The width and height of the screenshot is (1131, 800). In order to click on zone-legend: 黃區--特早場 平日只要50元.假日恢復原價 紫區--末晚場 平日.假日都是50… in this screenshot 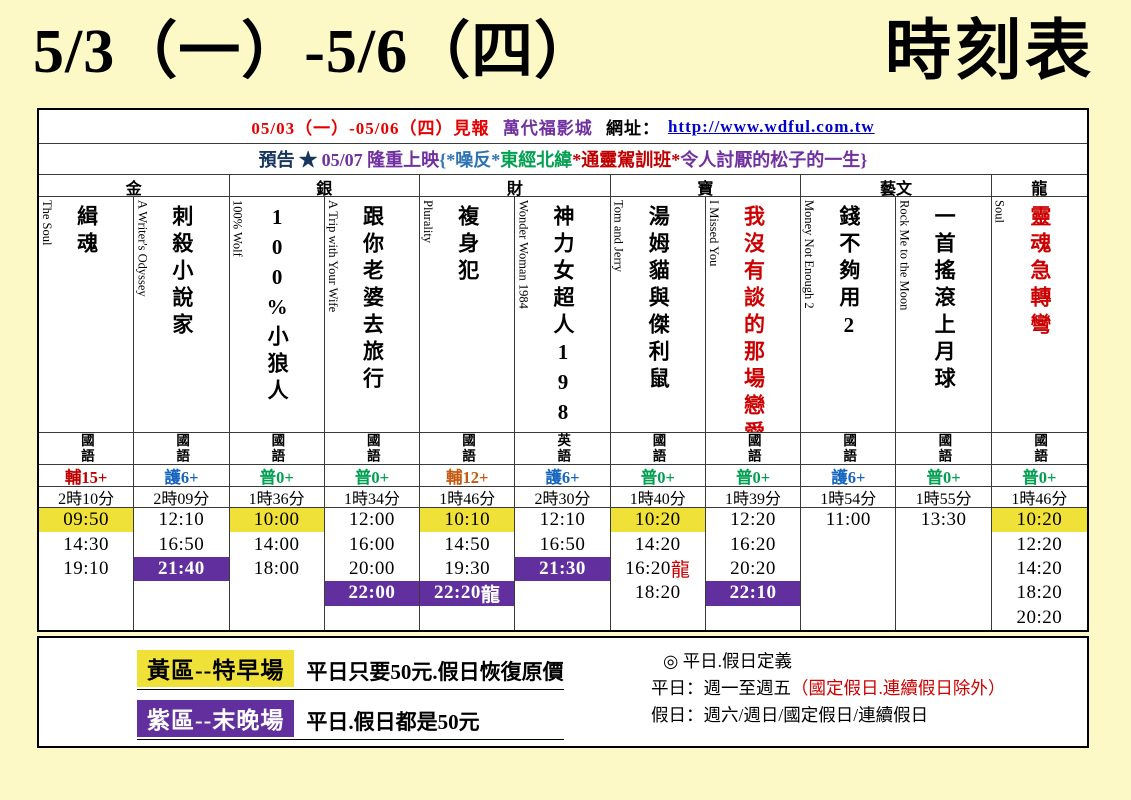, I will do `click(350, 700)`.